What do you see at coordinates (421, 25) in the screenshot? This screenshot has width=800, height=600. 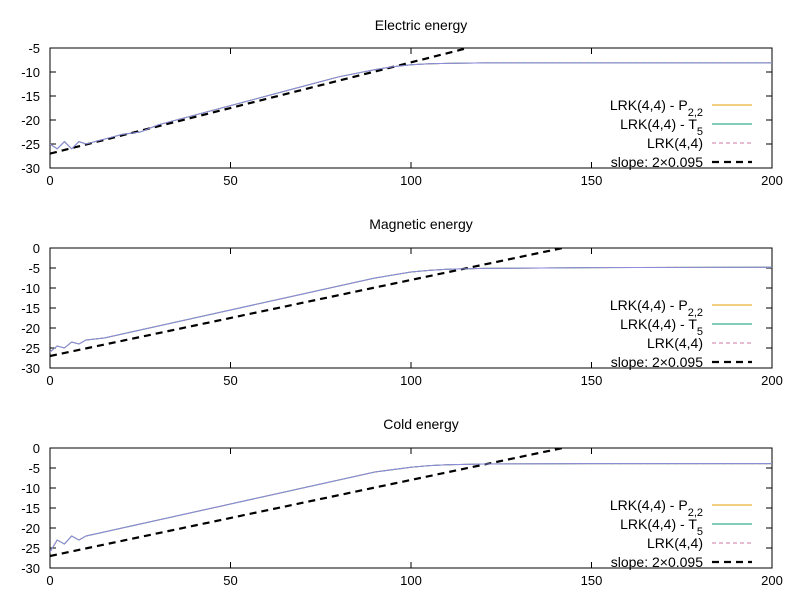 I see `chart-title: Electric energy` at bounding box center [421, 25].